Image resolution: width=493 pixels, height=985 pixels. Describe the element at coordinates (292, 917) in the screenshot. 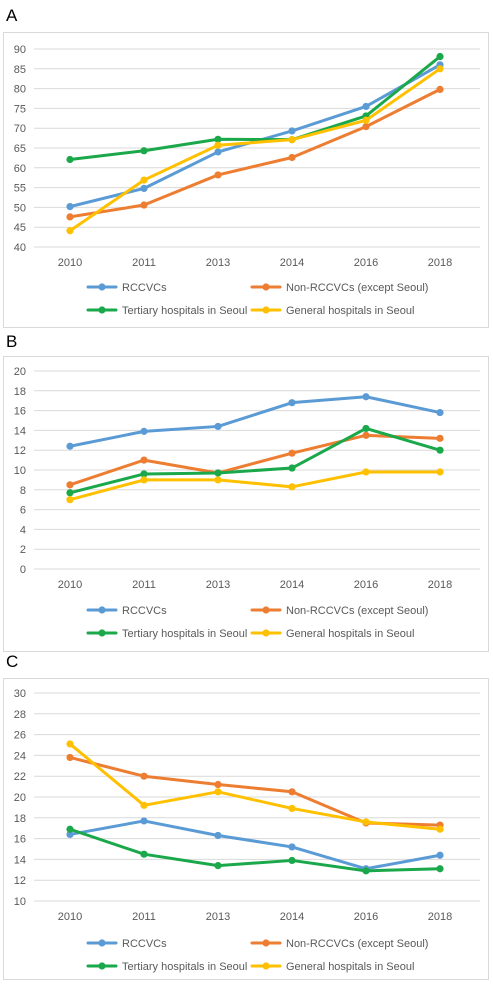

I see `x-tick-label: 2014` at that location.